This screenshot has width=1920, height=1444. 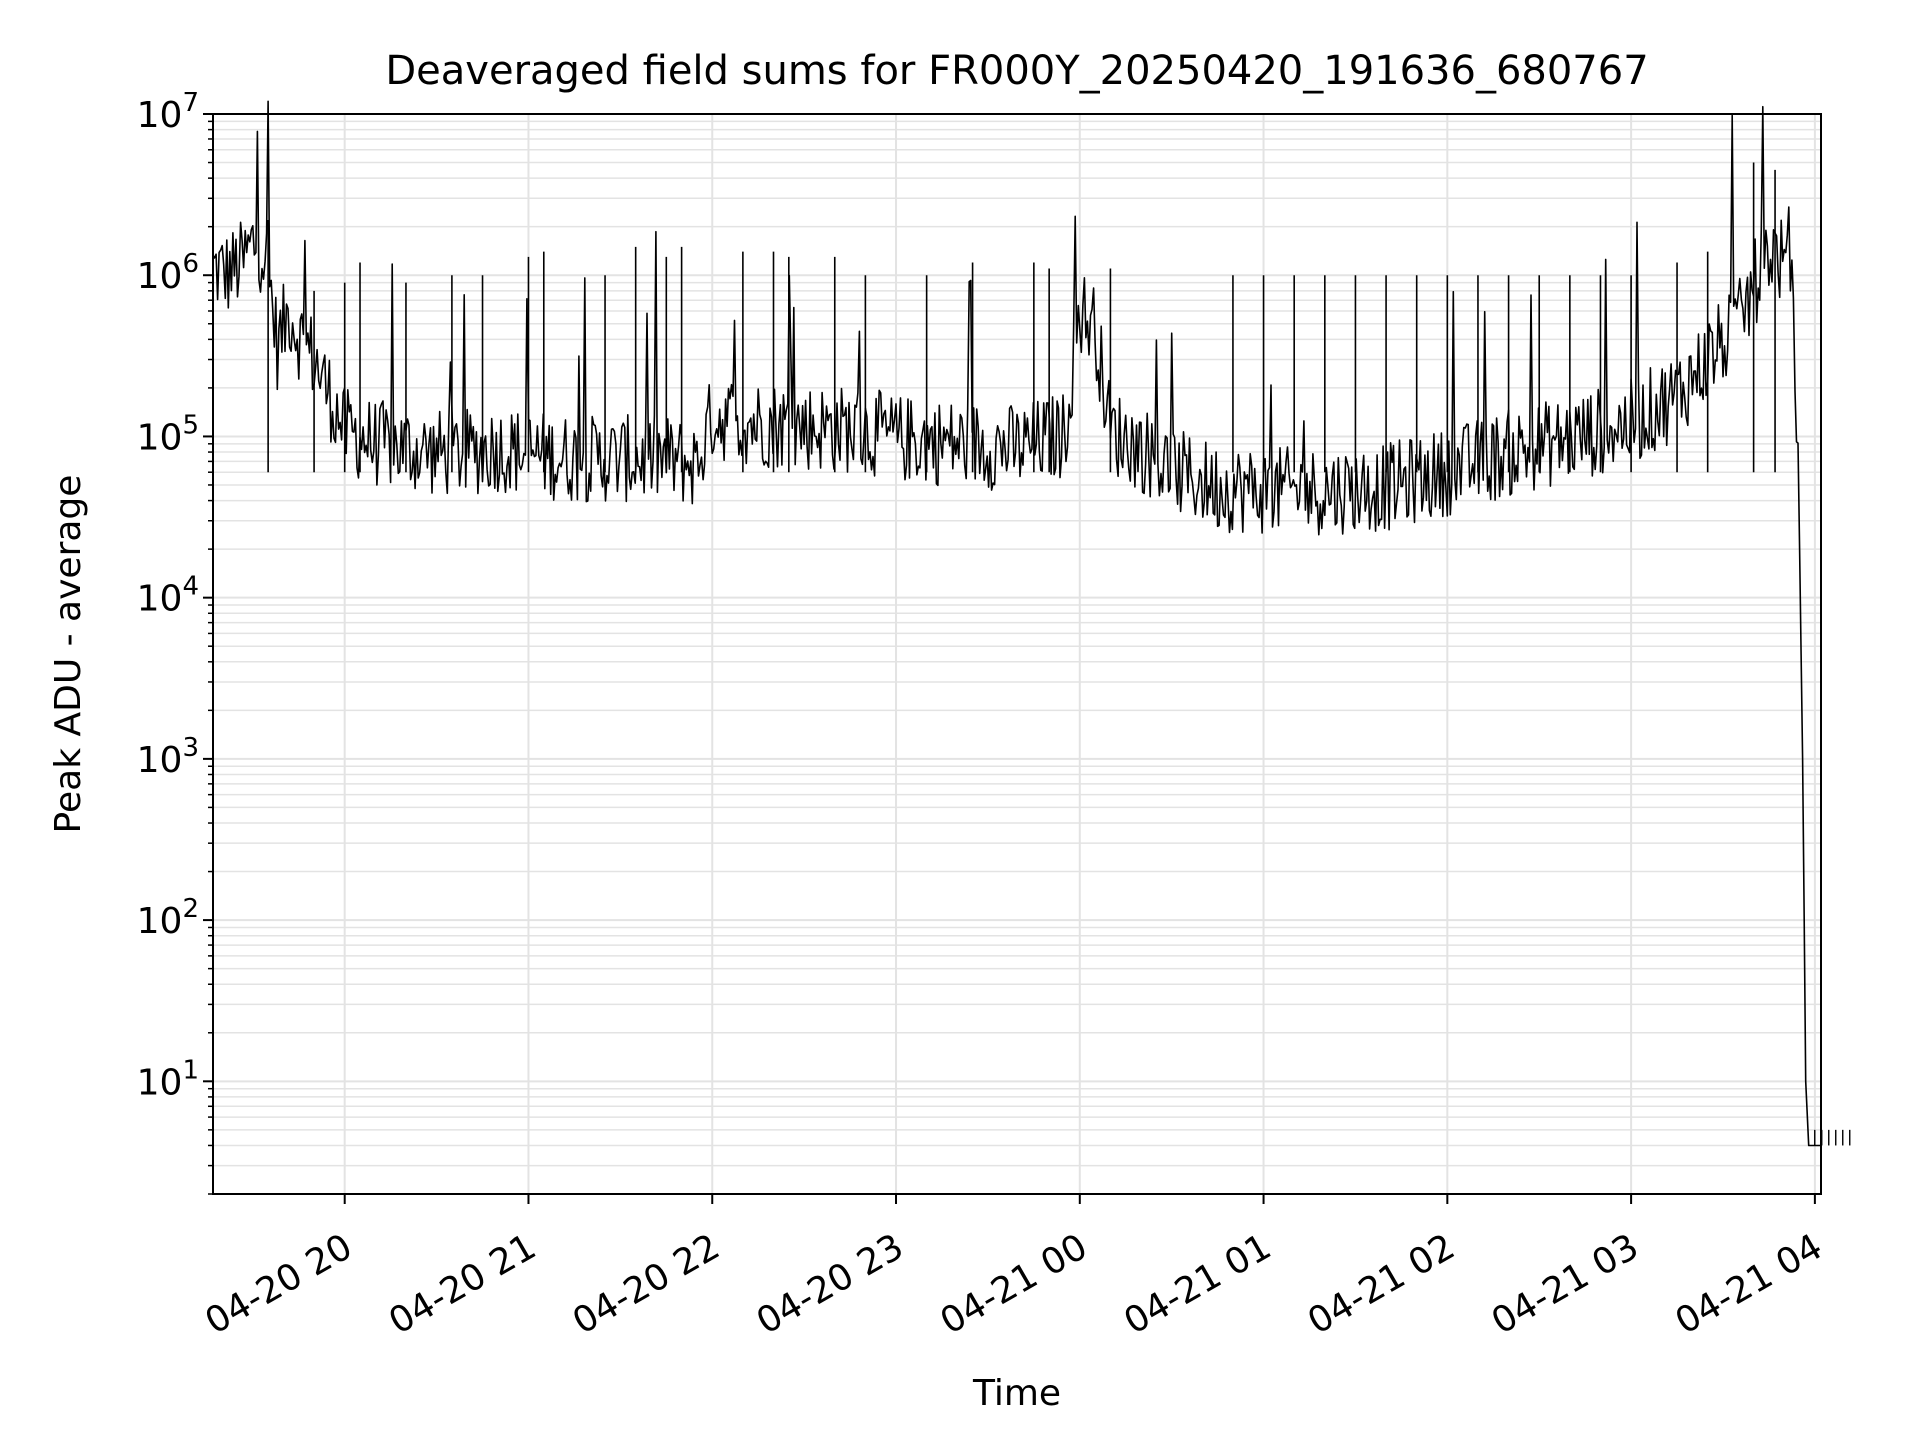 What do you see at coordinates (168, 757) in the screenshot?
I see `y-tick-label: 10³` at bounding box center [168, 757].